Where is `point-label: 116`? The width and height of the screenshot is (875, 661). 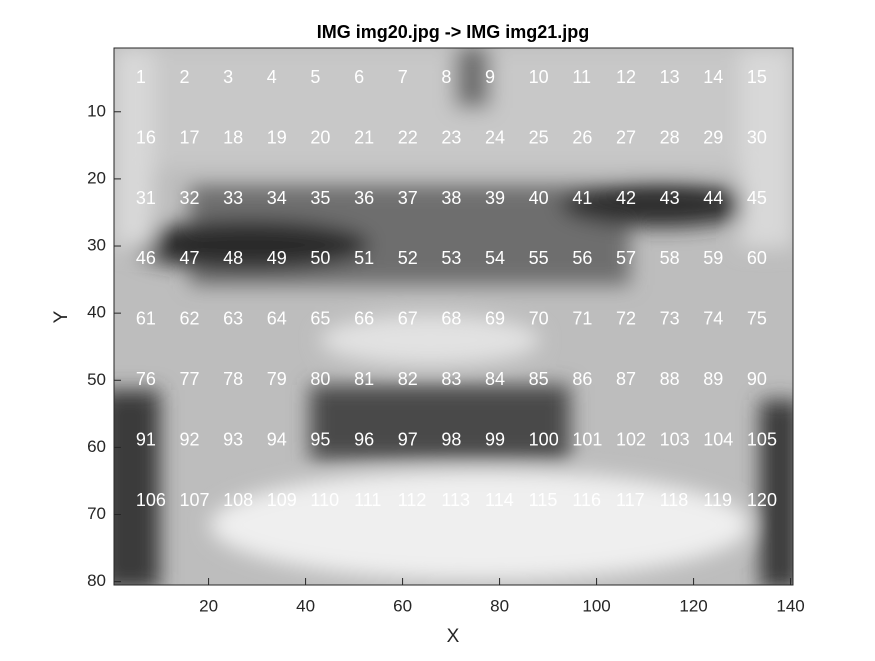 point-label: 116 is located at coordinates (586, 500).